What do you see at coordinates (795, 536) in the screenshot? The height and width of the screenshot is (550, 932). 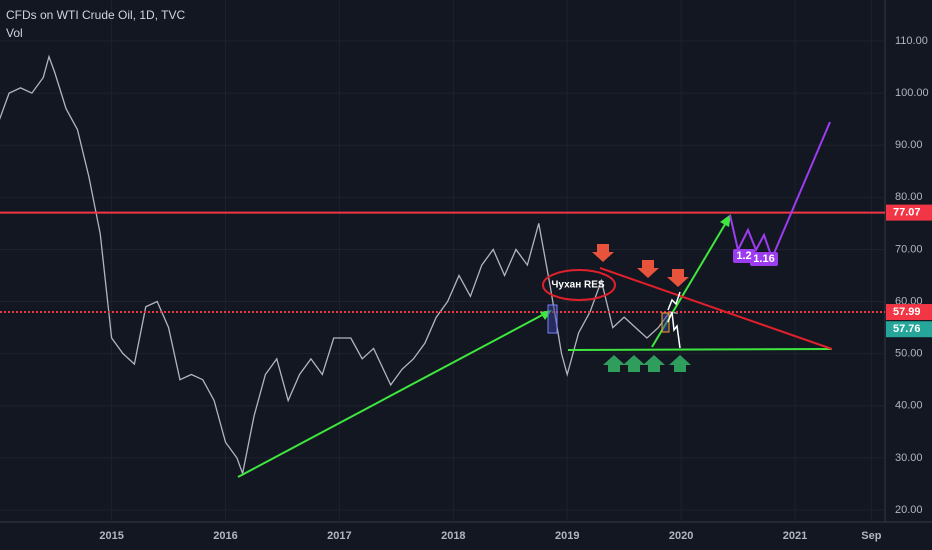 I see `x-tick-label: 2021` at bounding box center [795, 536].